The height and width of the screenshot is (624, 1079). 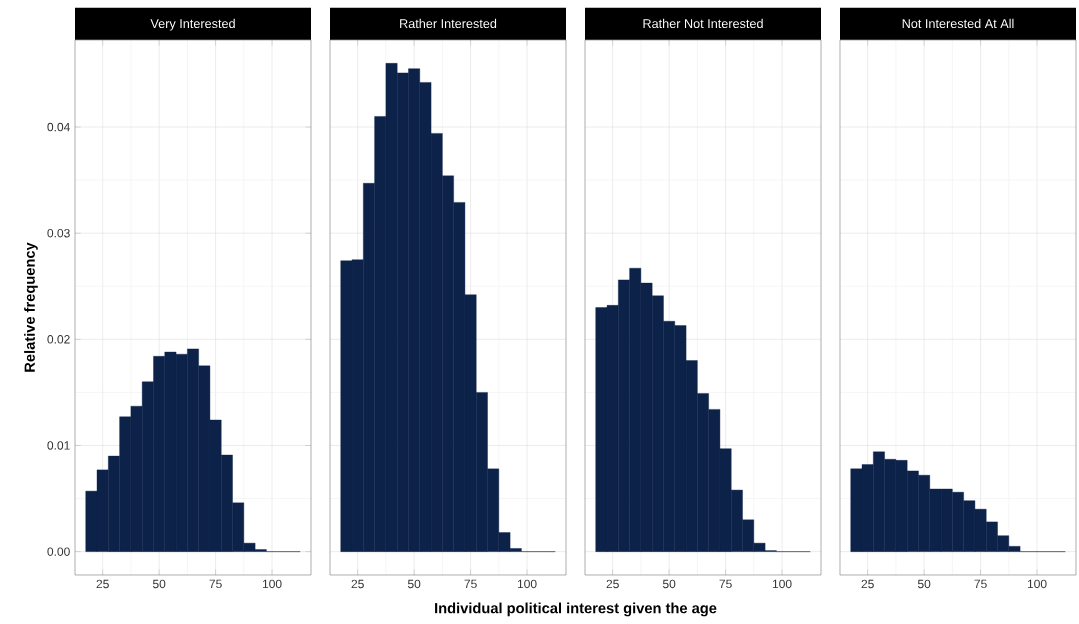 I want to click on chart-title: Very Interested, so click(x=192, y=24).